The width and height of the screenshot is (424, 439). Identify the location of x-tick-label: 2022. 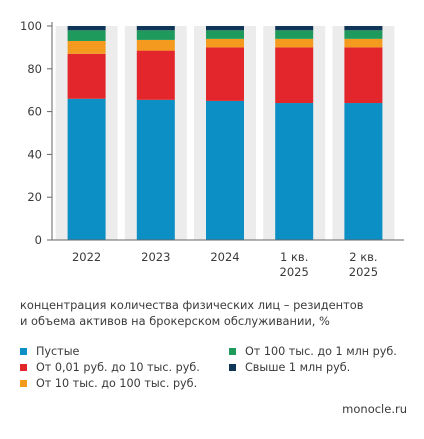
(86, 257).